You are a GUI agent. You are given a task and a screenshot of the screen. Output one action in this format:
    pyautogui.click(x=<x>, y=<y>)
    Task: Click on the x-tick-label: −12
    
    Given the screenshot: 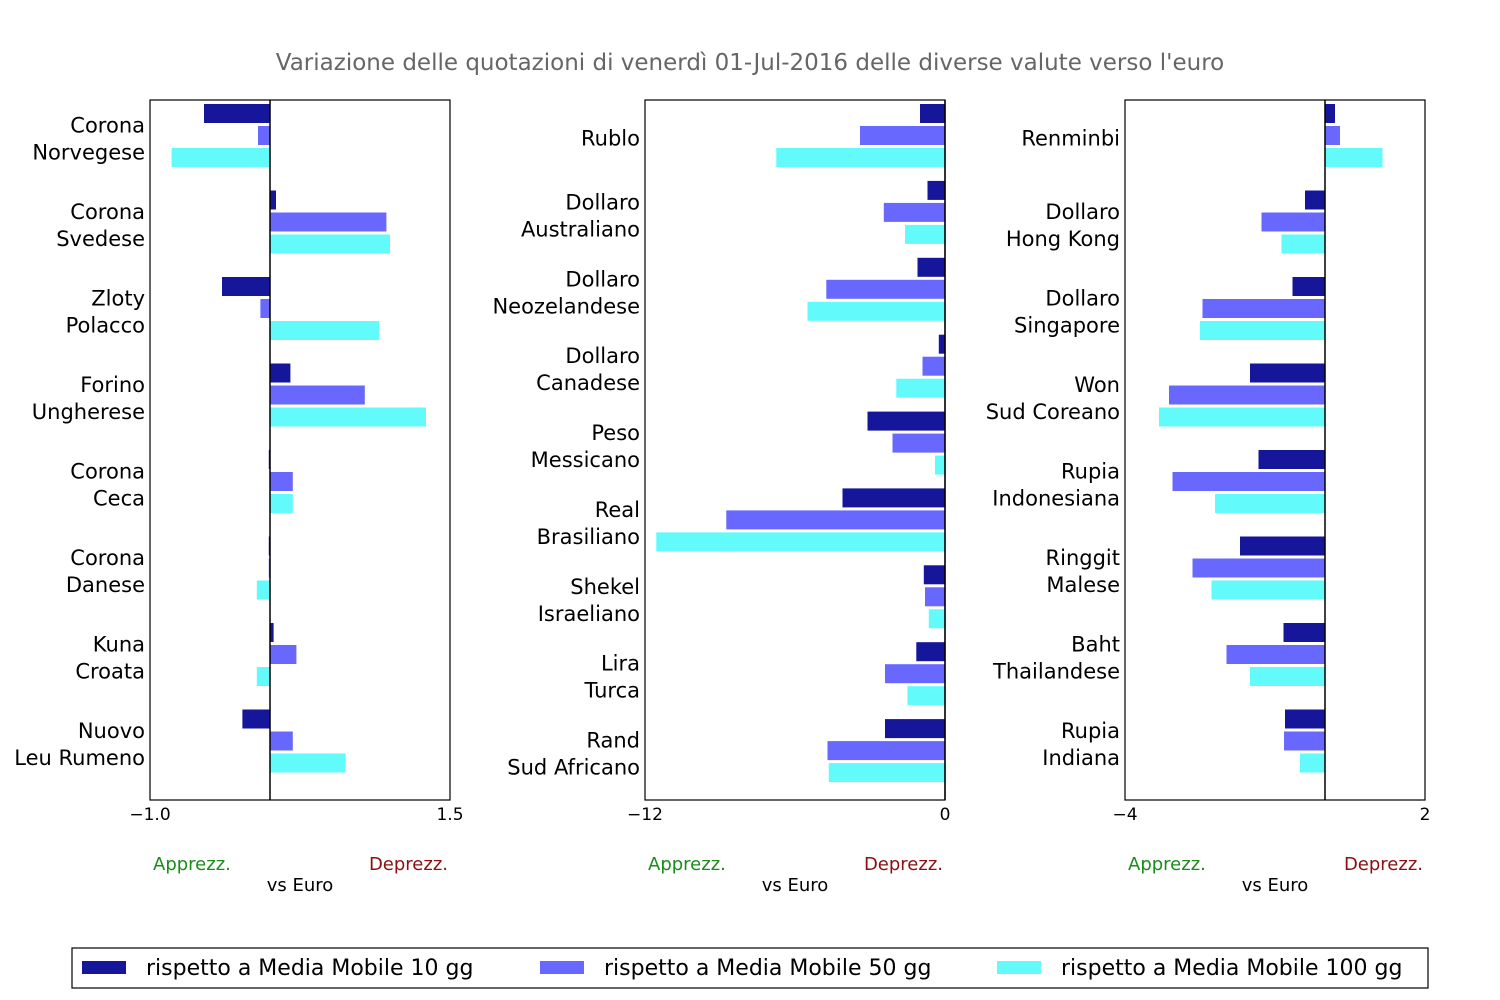 What is the action you would take?
    pyautogui.click(x=645, y=815)
    